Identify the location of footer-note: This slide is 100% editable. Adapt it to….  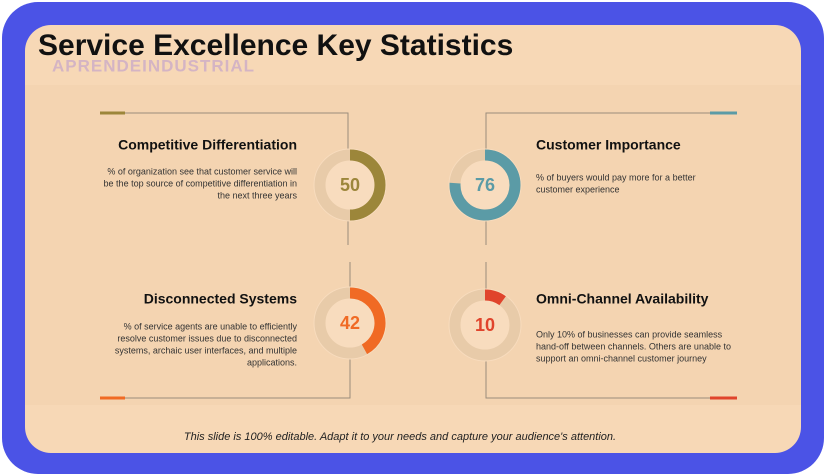
(400, 437).